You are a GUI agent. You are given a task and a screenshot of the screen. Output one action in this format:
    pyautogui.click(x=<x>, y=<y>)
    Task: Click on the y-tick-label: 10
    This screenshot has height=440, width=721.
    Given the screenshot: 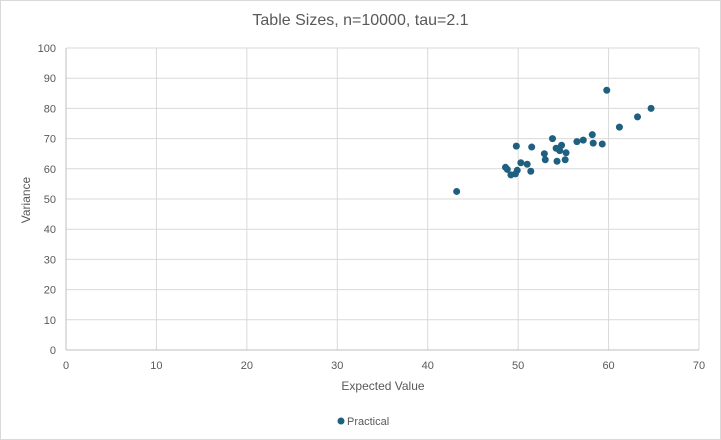 What is the action you would take?
    pyautogui.click(x=50, y=321)
    